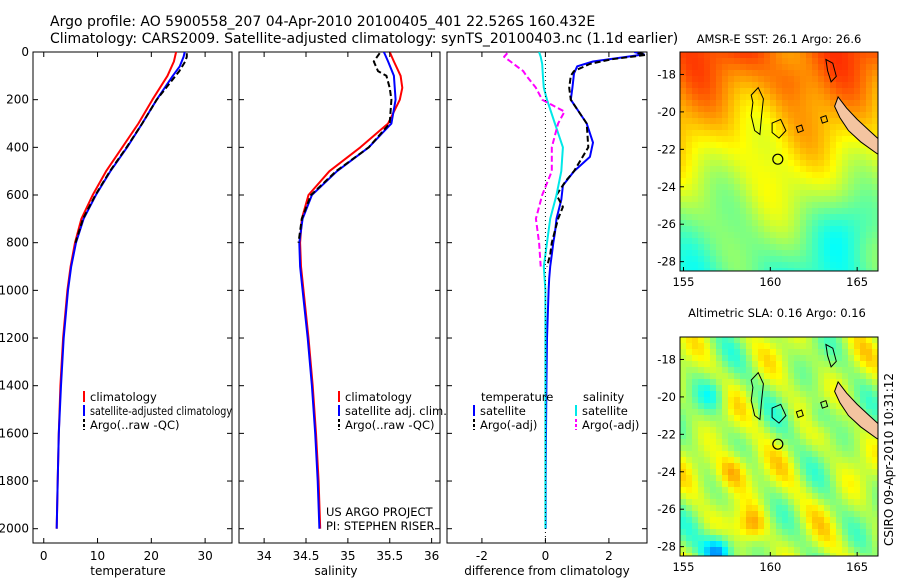 The width and height of the screenshot is (900, 584). I want to click on temperature-x-tick-label: 20, so click(151, 556).